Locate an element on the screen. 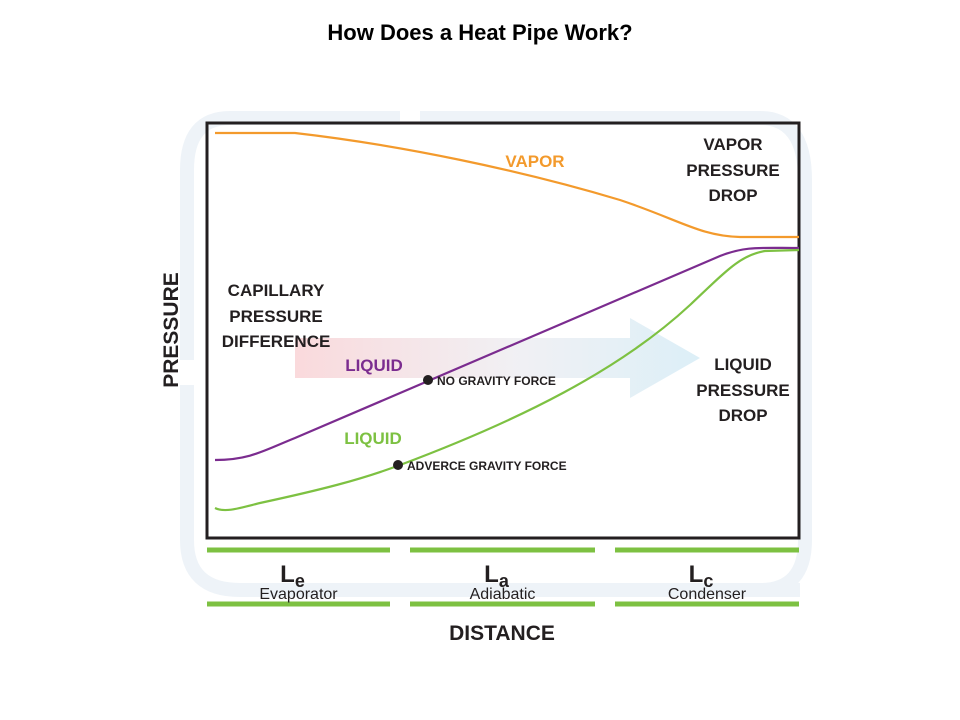 The width and height of the screenshot is (960, 720). section-name: Condenser is located at coordinates (707, 594).